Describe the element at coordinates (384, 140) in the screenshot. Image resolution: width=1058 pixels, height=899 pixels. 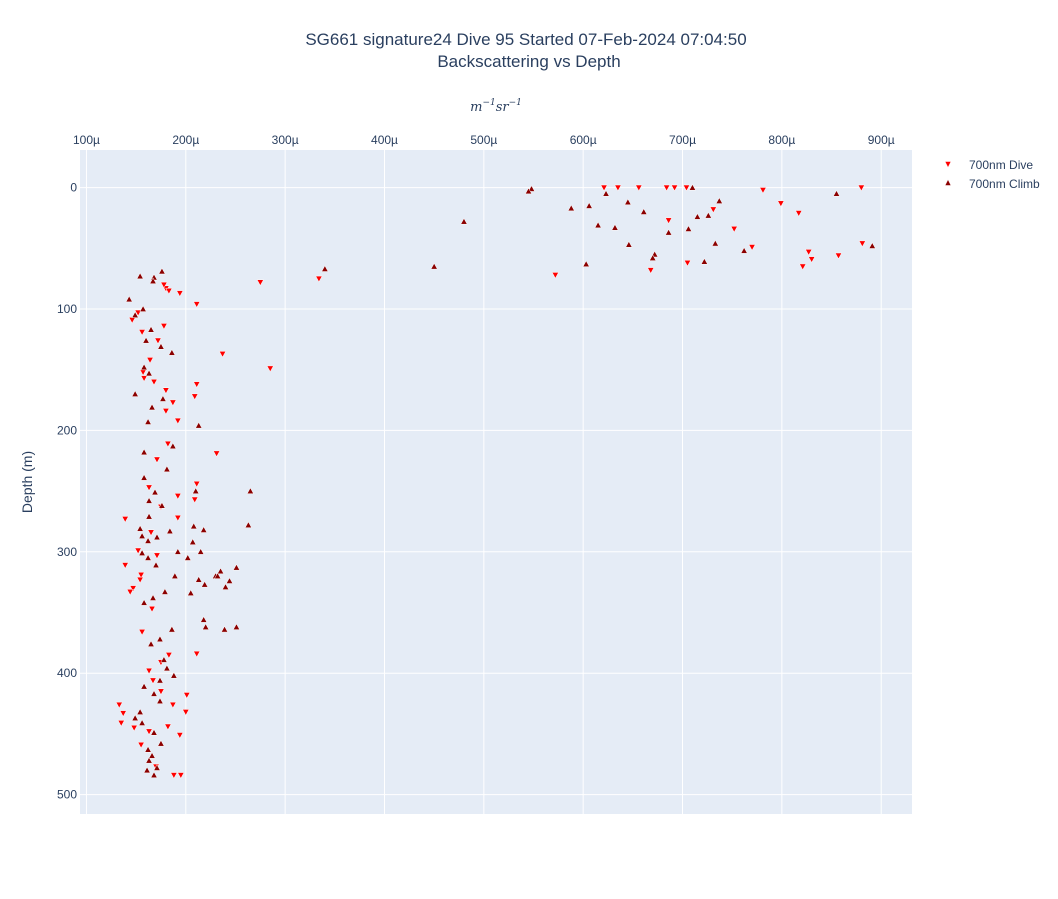
I see `x-tick-label: 400µ` at that location.